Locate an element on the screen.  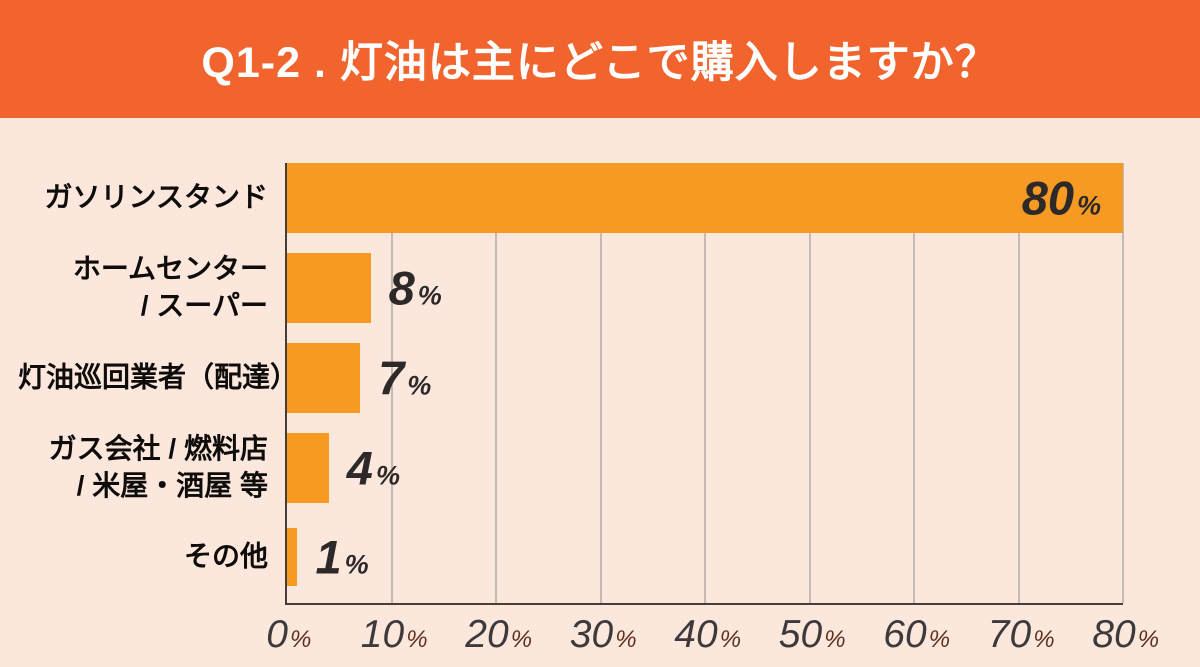
x-tick-number: 30 is located at coordinates (591, 634).